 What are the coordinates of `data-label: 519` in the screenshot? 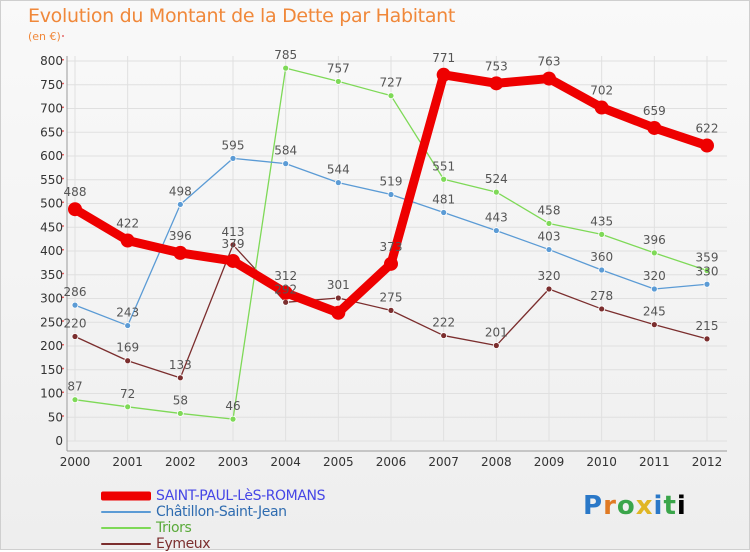 It's located at (391, 181).